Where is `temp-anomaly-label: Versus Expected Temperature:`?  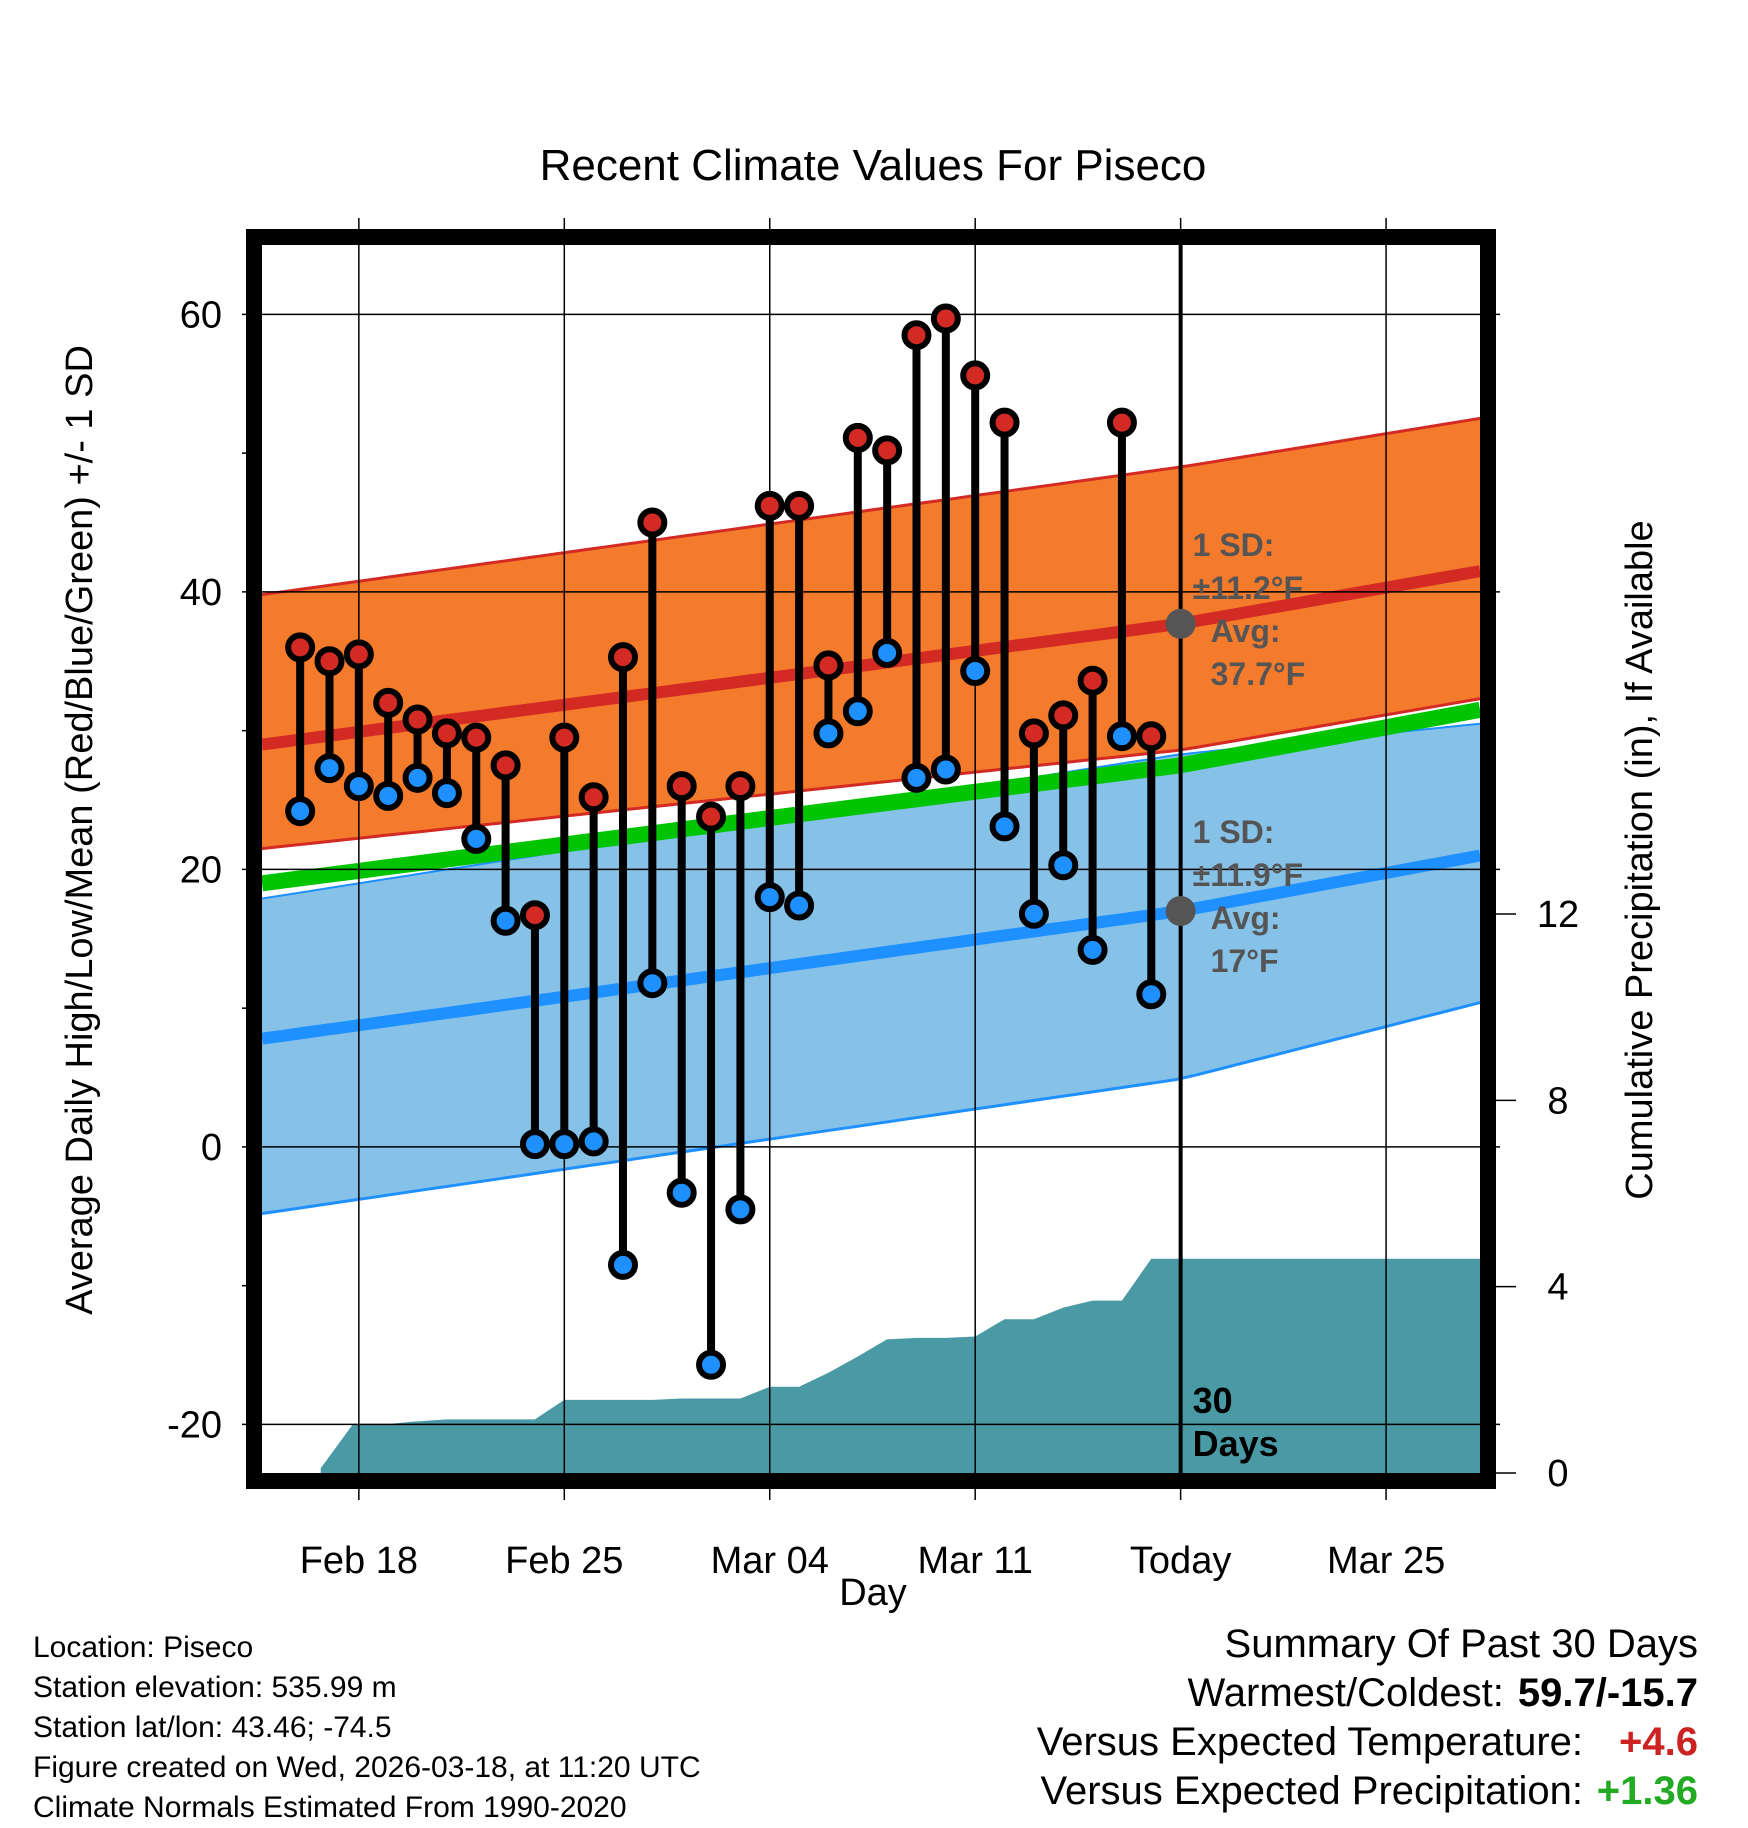 temp-anomaly-label: Versus Expected Temperature: is located at coordinates (1309, 1742).